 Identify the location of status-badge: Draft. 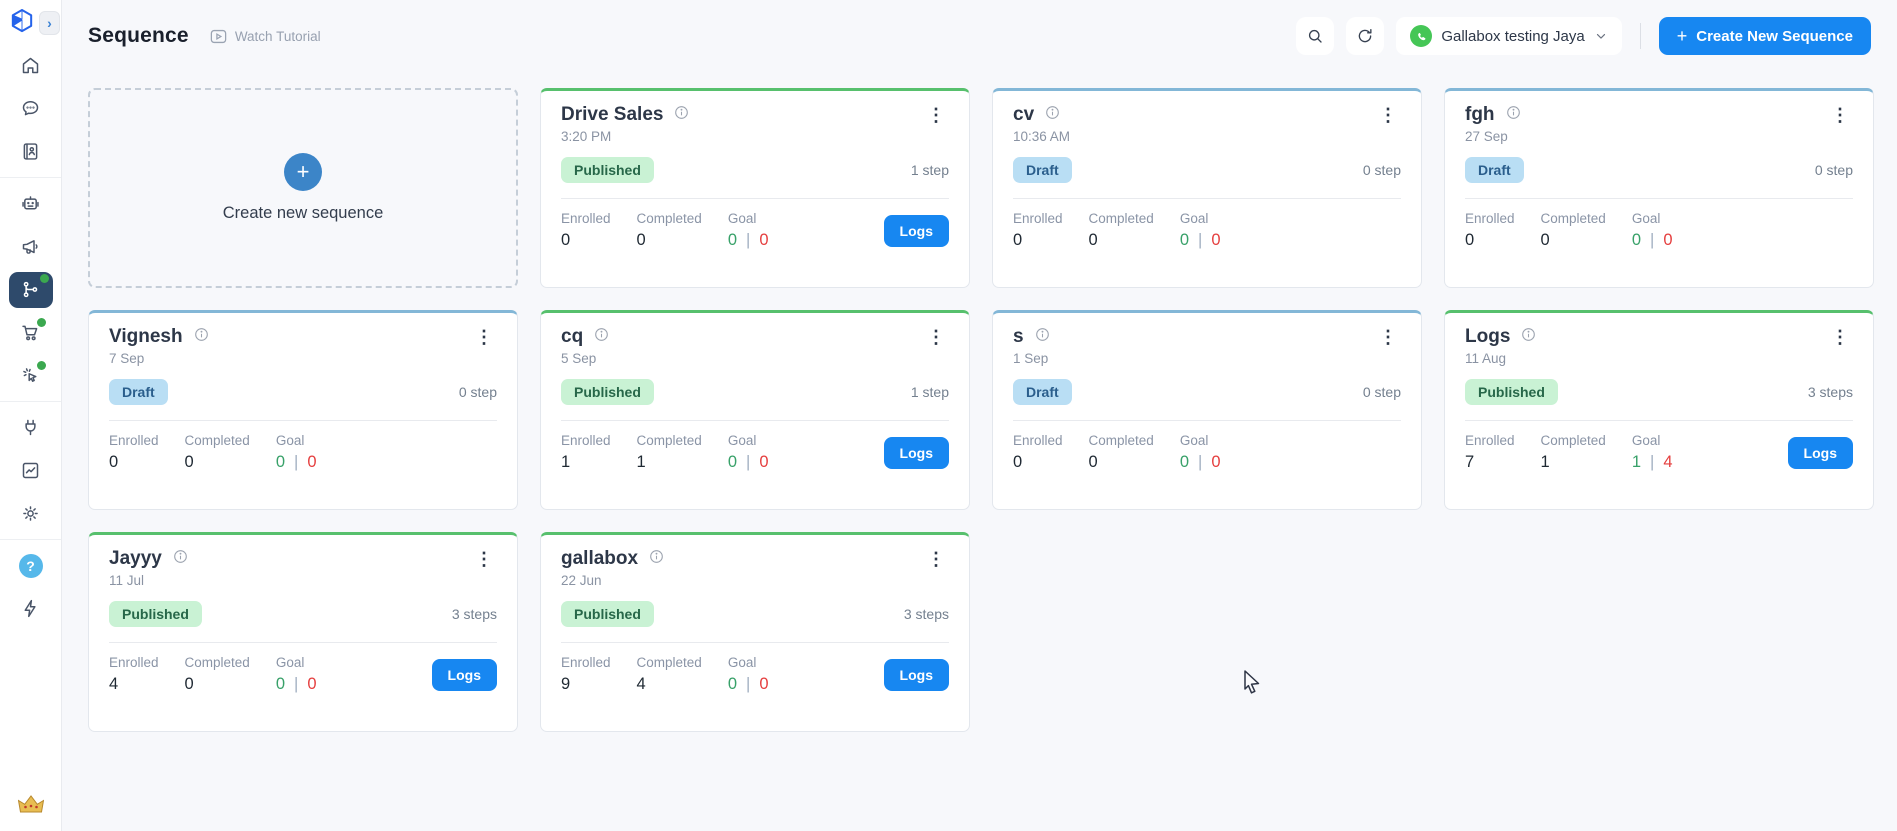
(1494, 170).